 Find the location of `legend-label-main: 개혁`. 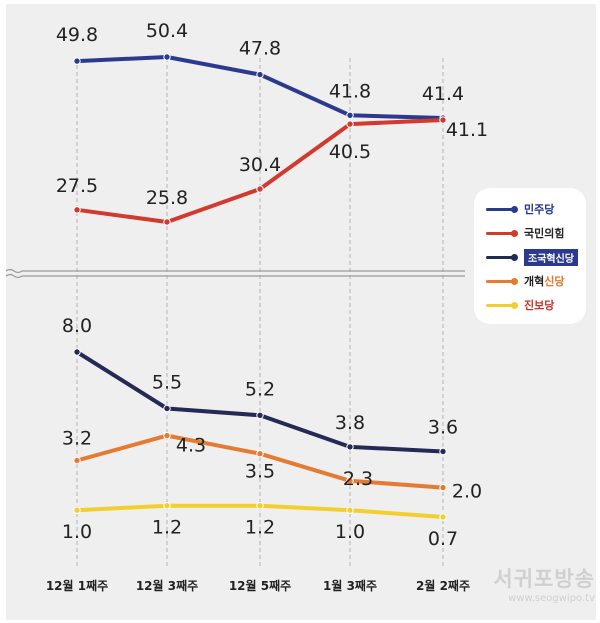

legend-label-main: 개혁 is located at coordinates (534, 281).